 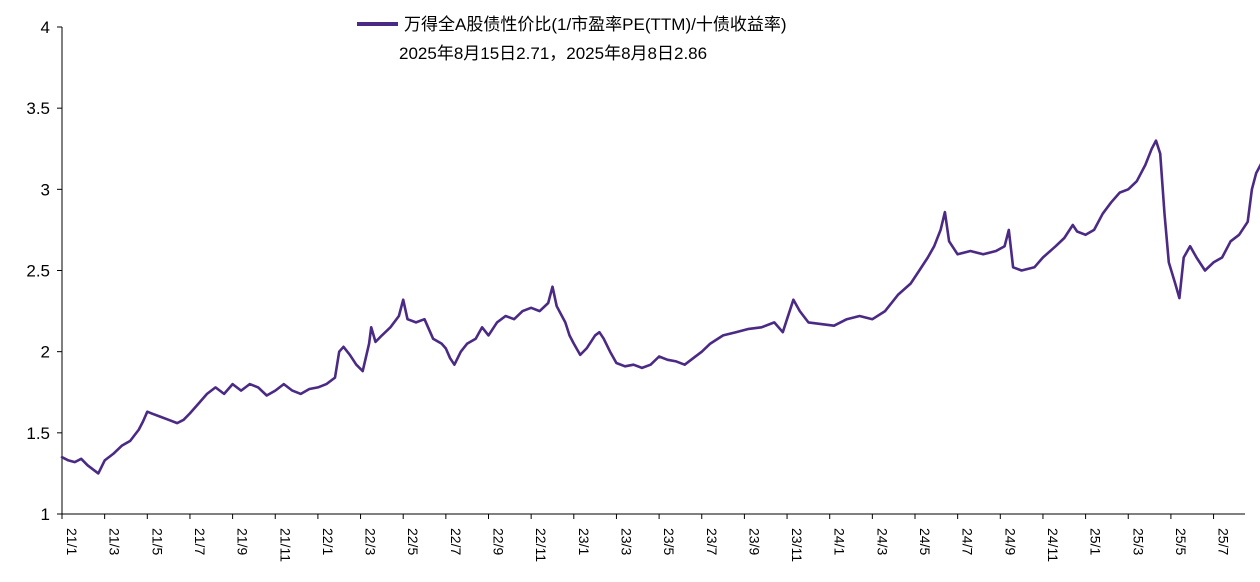 I want to click on x-tick-label: 23/9, so click(x=754, y=541).